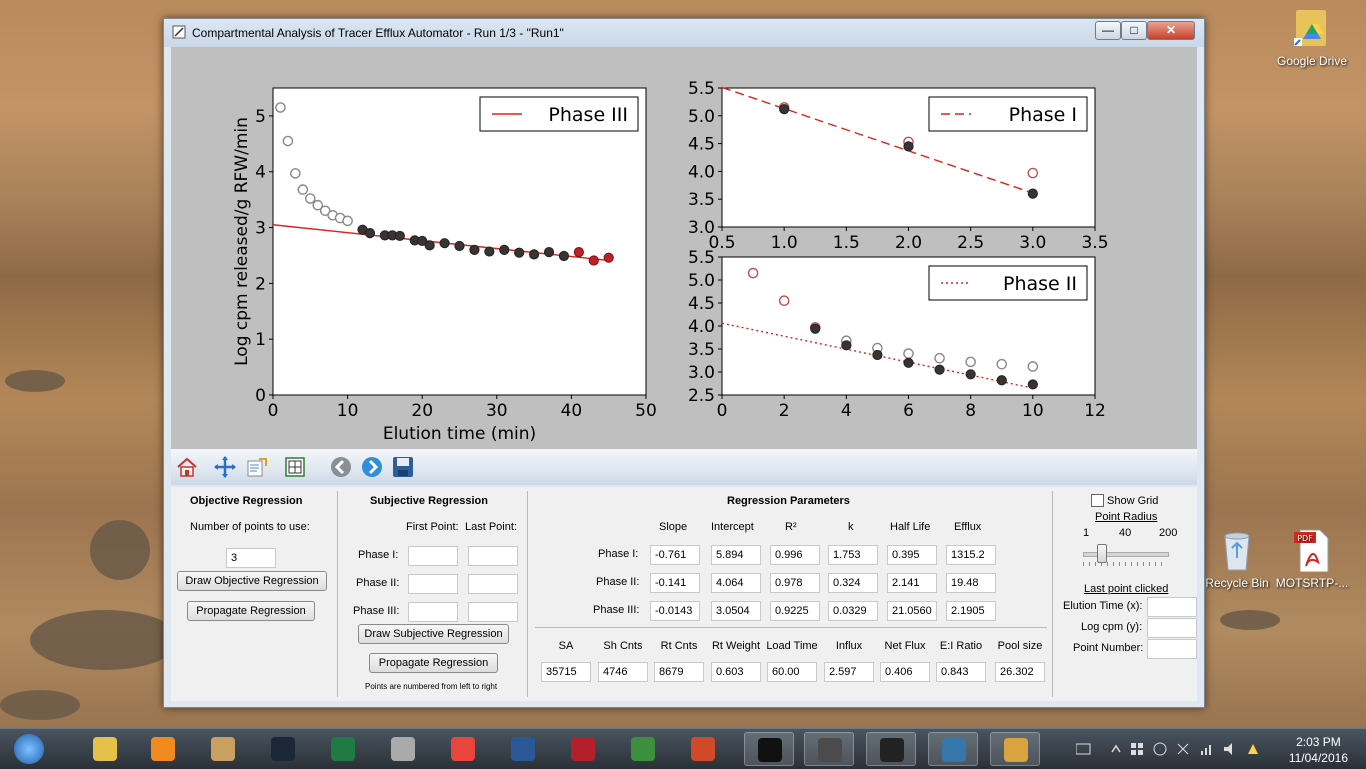  Describe the element at coordinates (736, 611) in the screenshot. I see `param-value: 3.0504` at that location.